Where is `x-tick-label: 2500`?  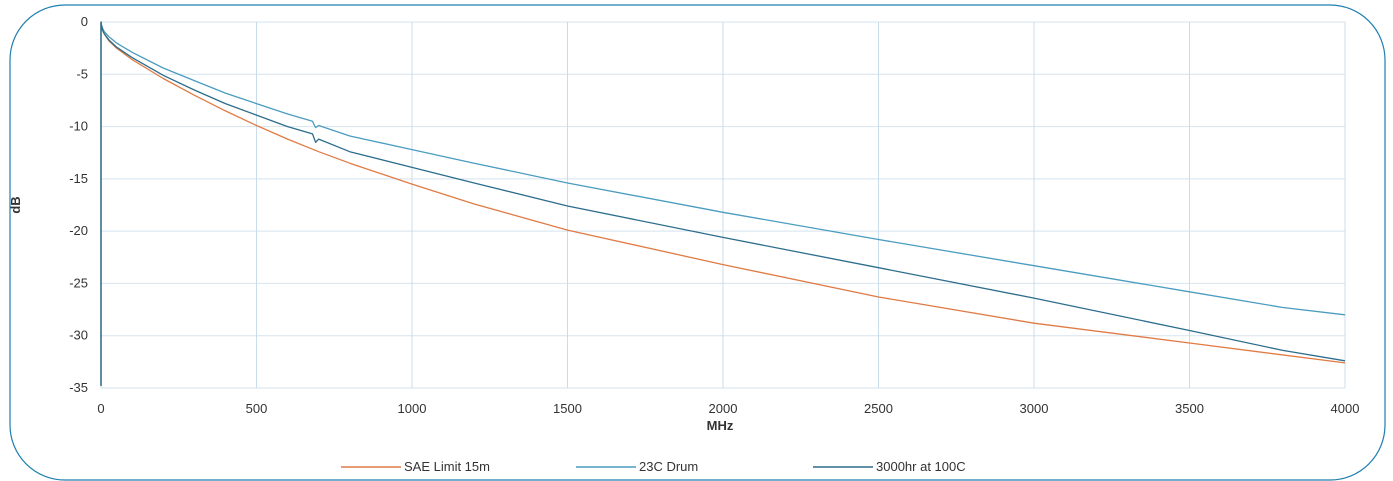
x-tick-label: 2500 is located at coordinates (878, 408).